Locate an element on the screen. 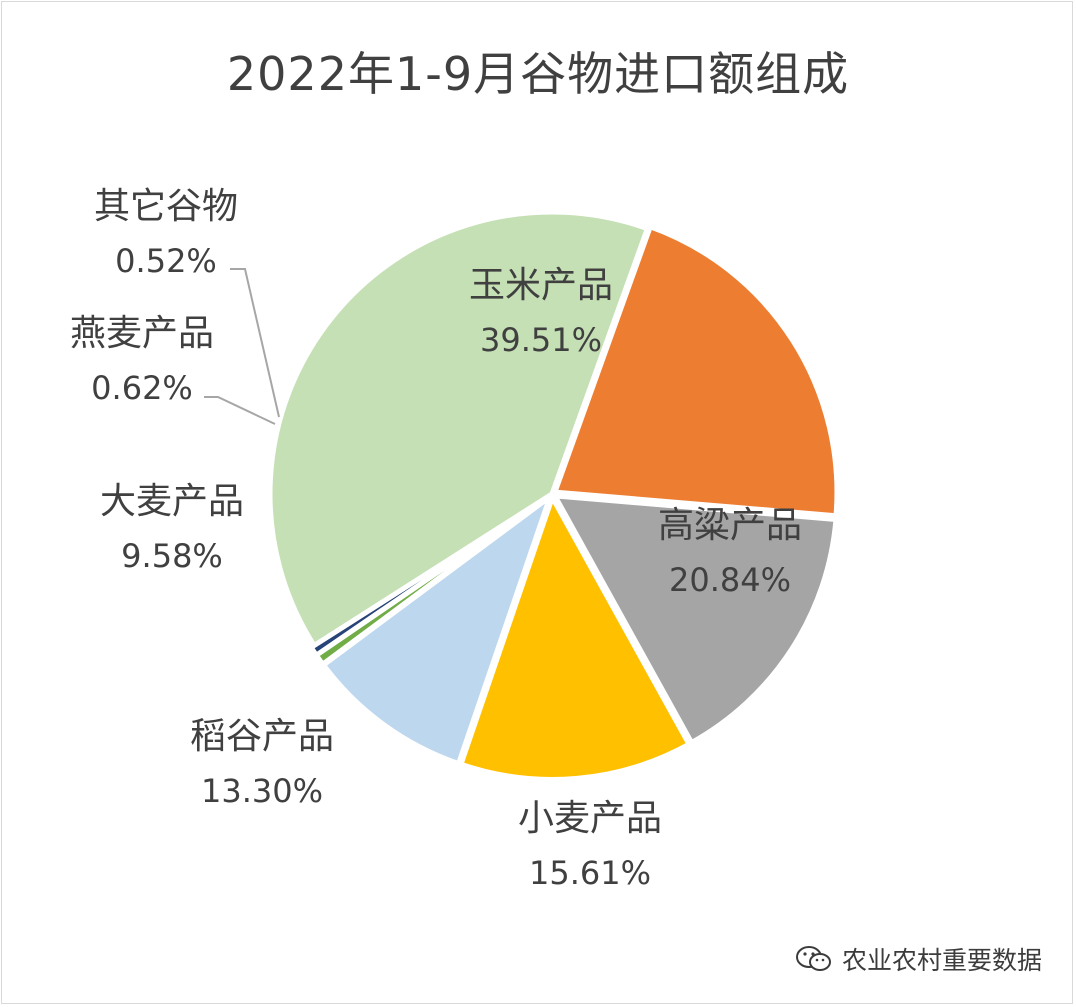 The image size is (1076, 1007). watermark: 农业农村重要数据 is located at coordinates (918, 959).